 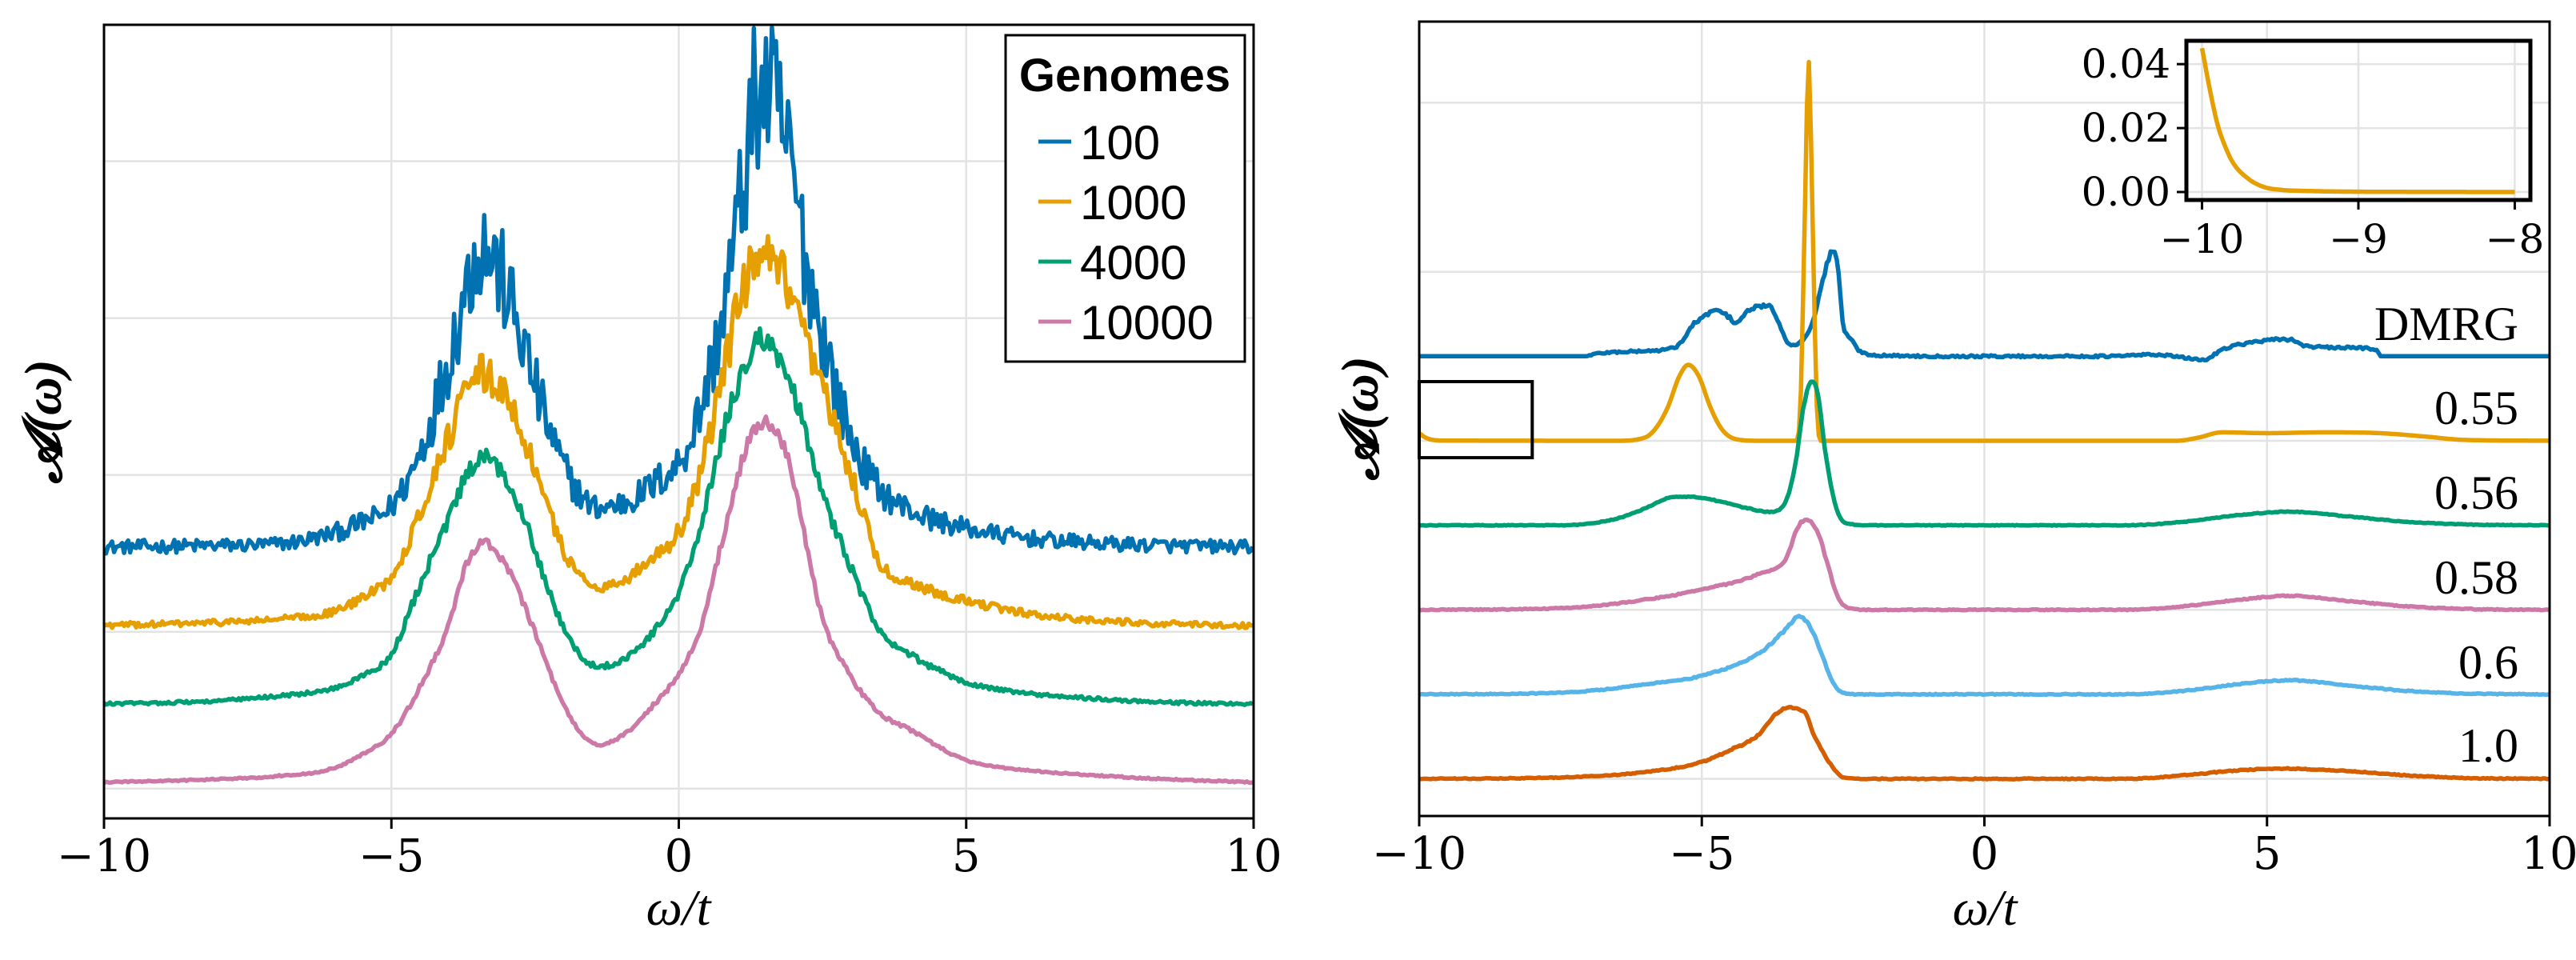 I want to click on left-x-axis-label: ω/t, so click(x=679, y=907).